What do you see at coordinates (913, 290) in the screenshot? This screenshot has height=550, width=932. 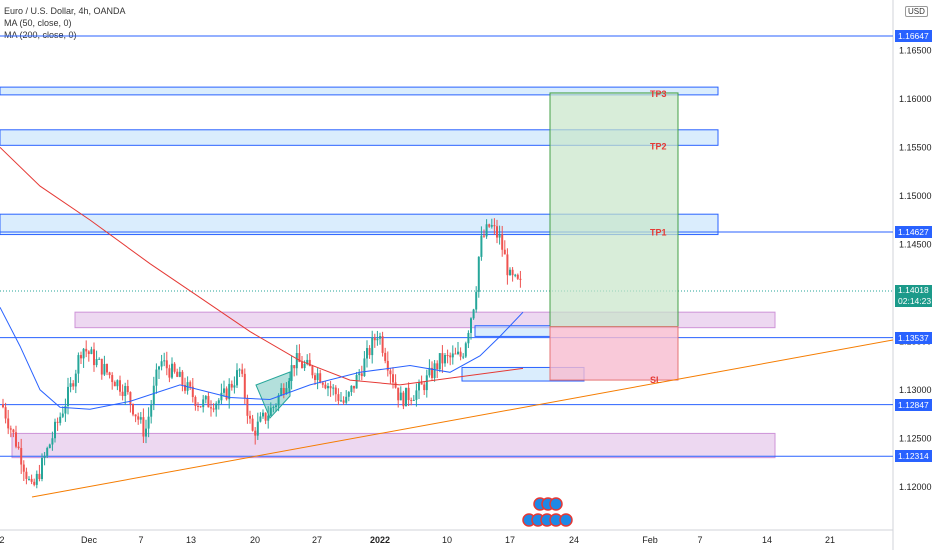 I see `current-price-value: 1.14018` at bounding box center [913, 290].